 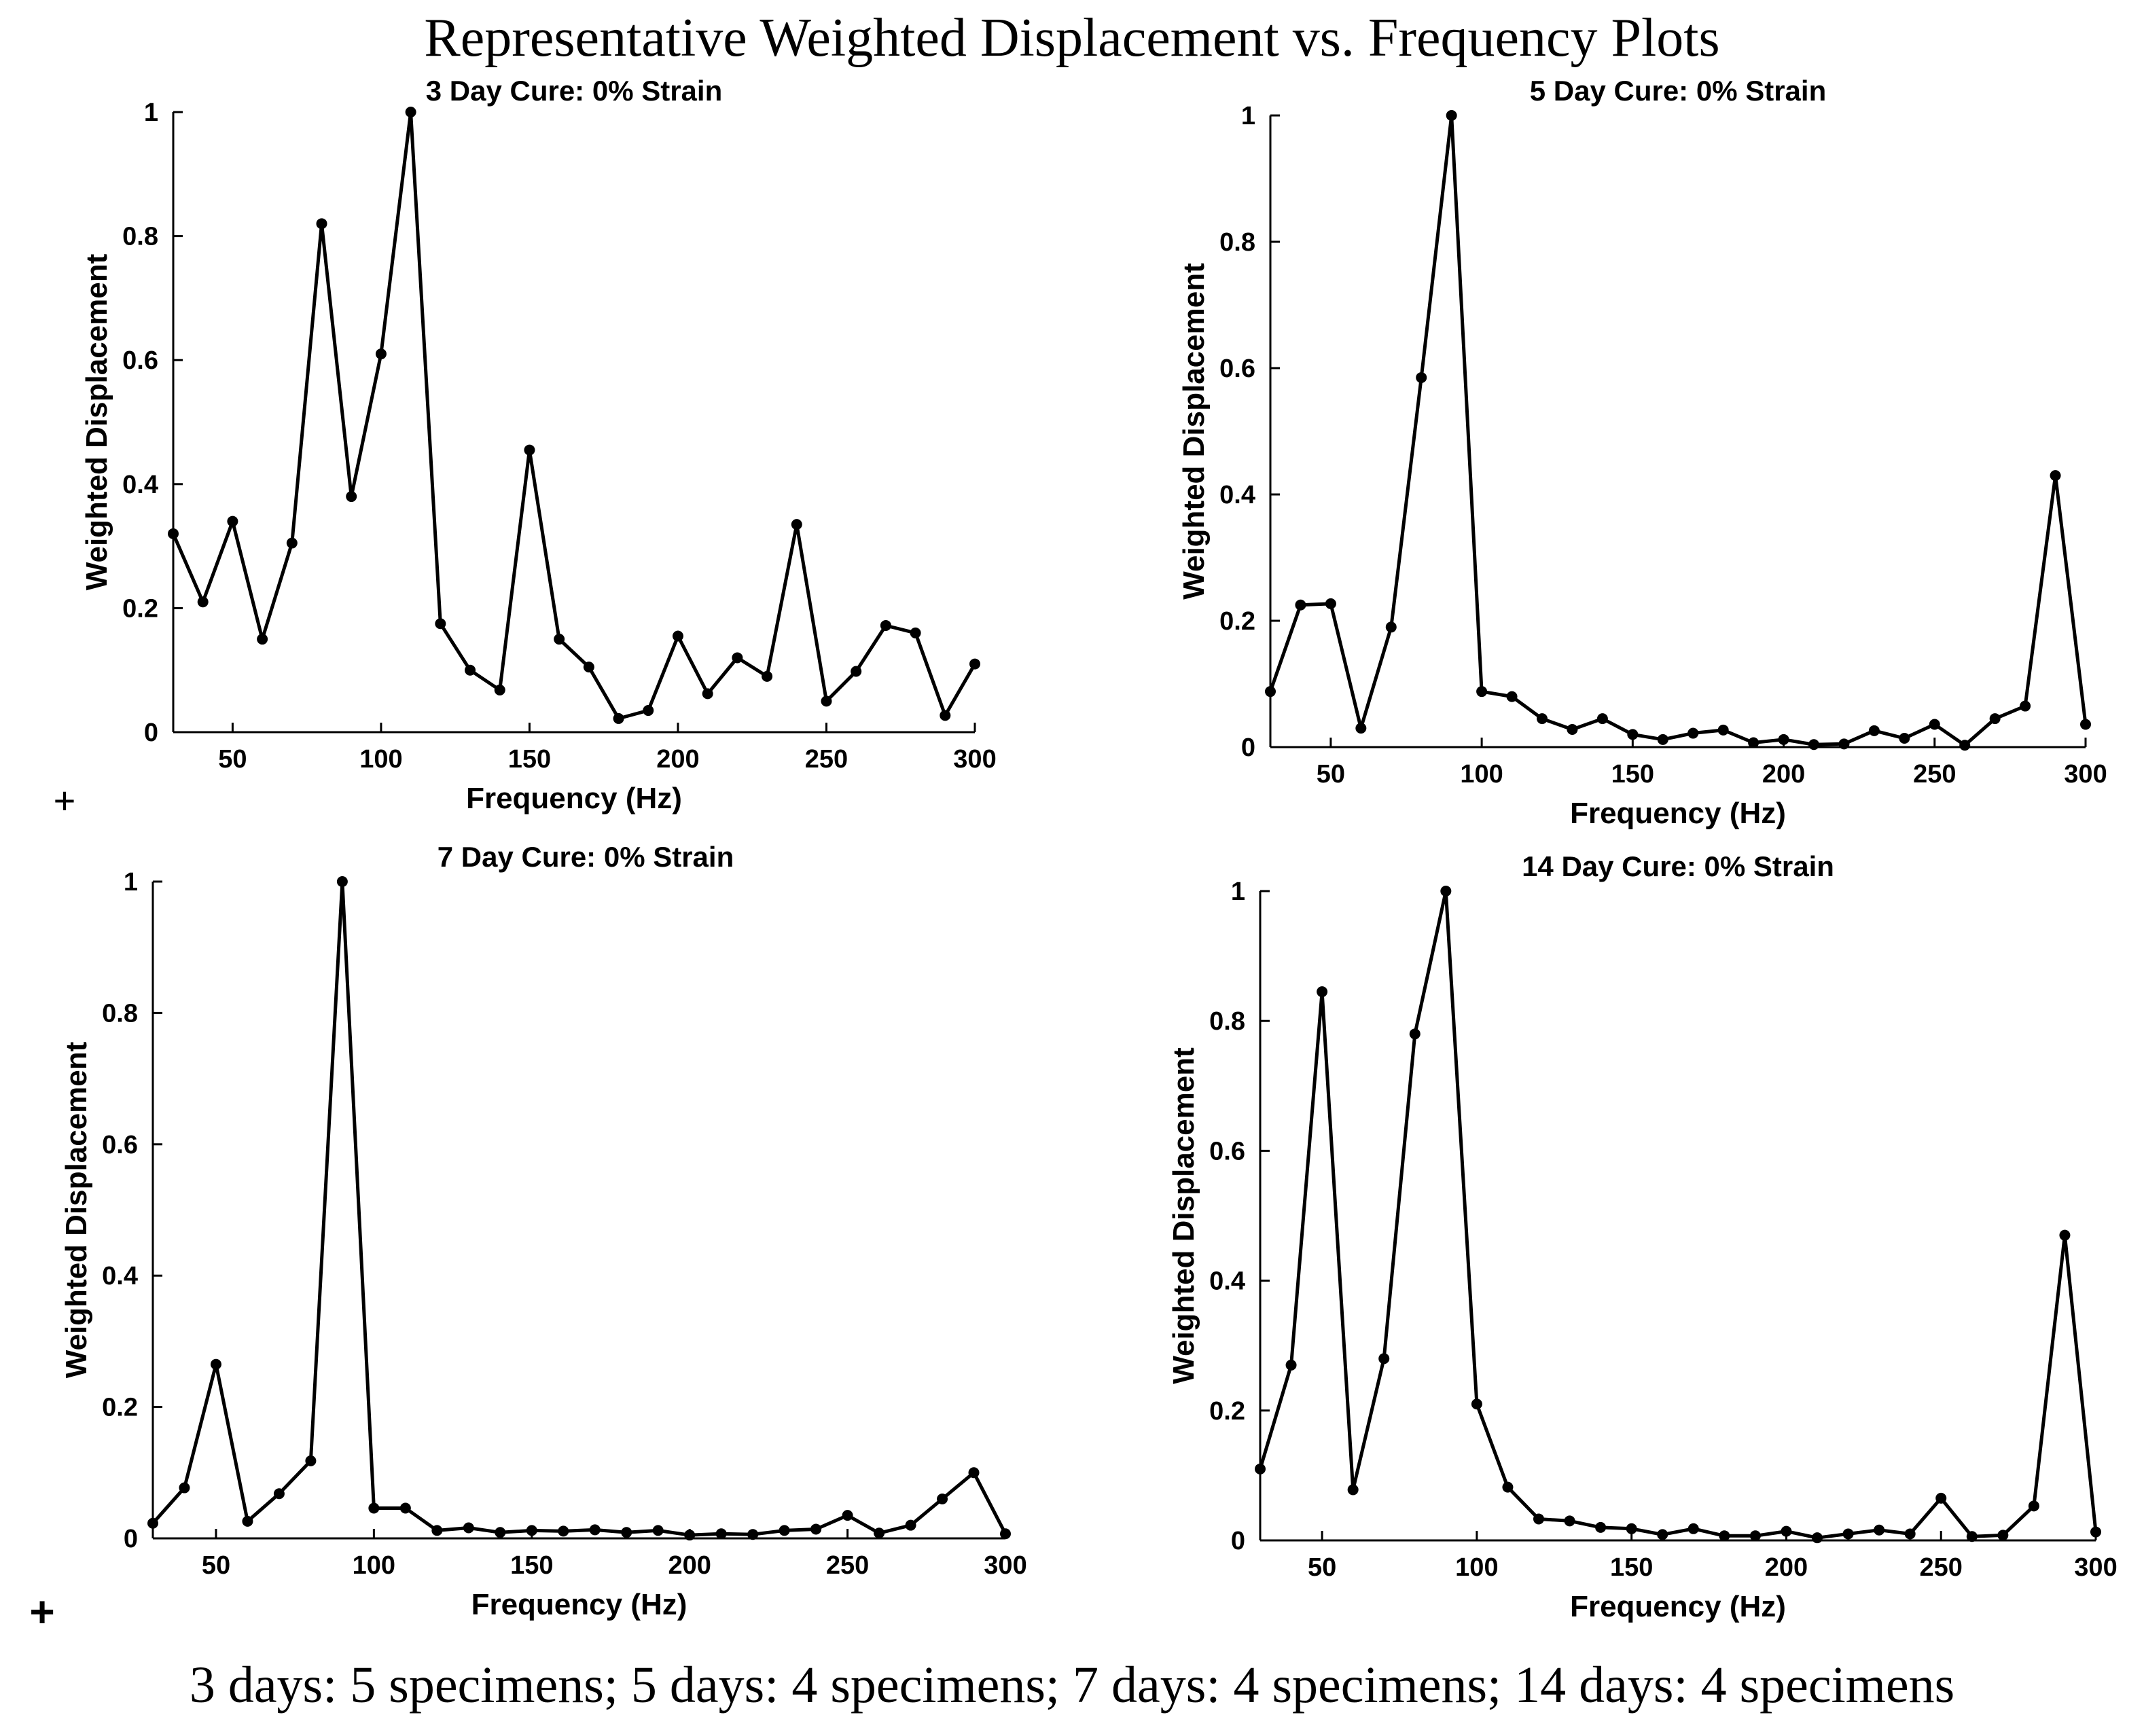 I want to click on panel-title-14-day: 14 Day Cure: 0% Strain, so click(x=1678, y=866).